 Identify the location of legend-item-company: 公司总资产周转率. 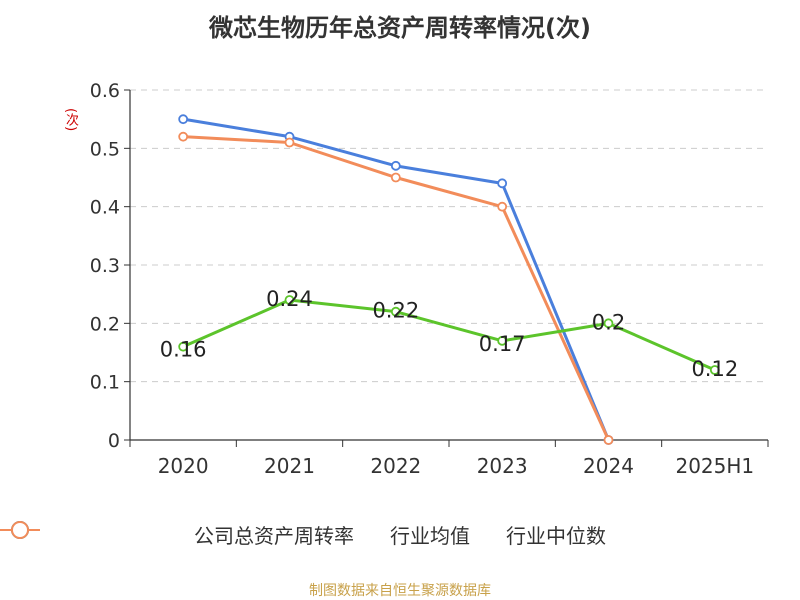
(177, 534).